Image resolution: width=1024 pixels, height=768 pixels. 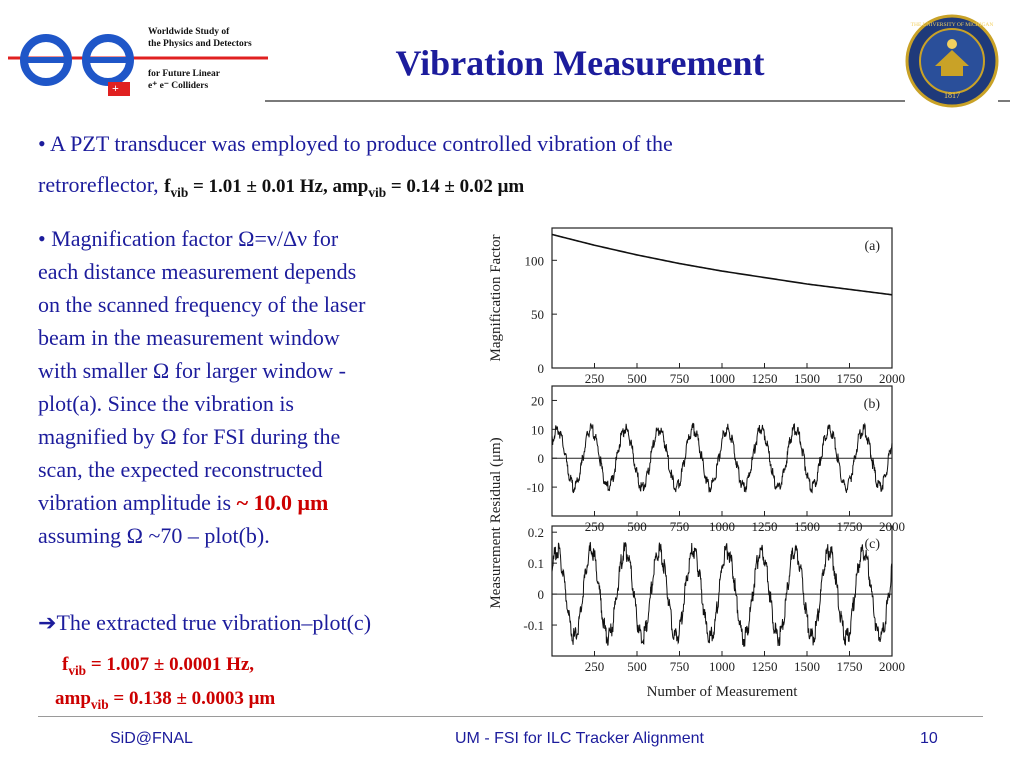 What do you see at coordinates (535, 260) in the screenshot?
I see `y-tick-label: 100` at bounding box center [535, 260].